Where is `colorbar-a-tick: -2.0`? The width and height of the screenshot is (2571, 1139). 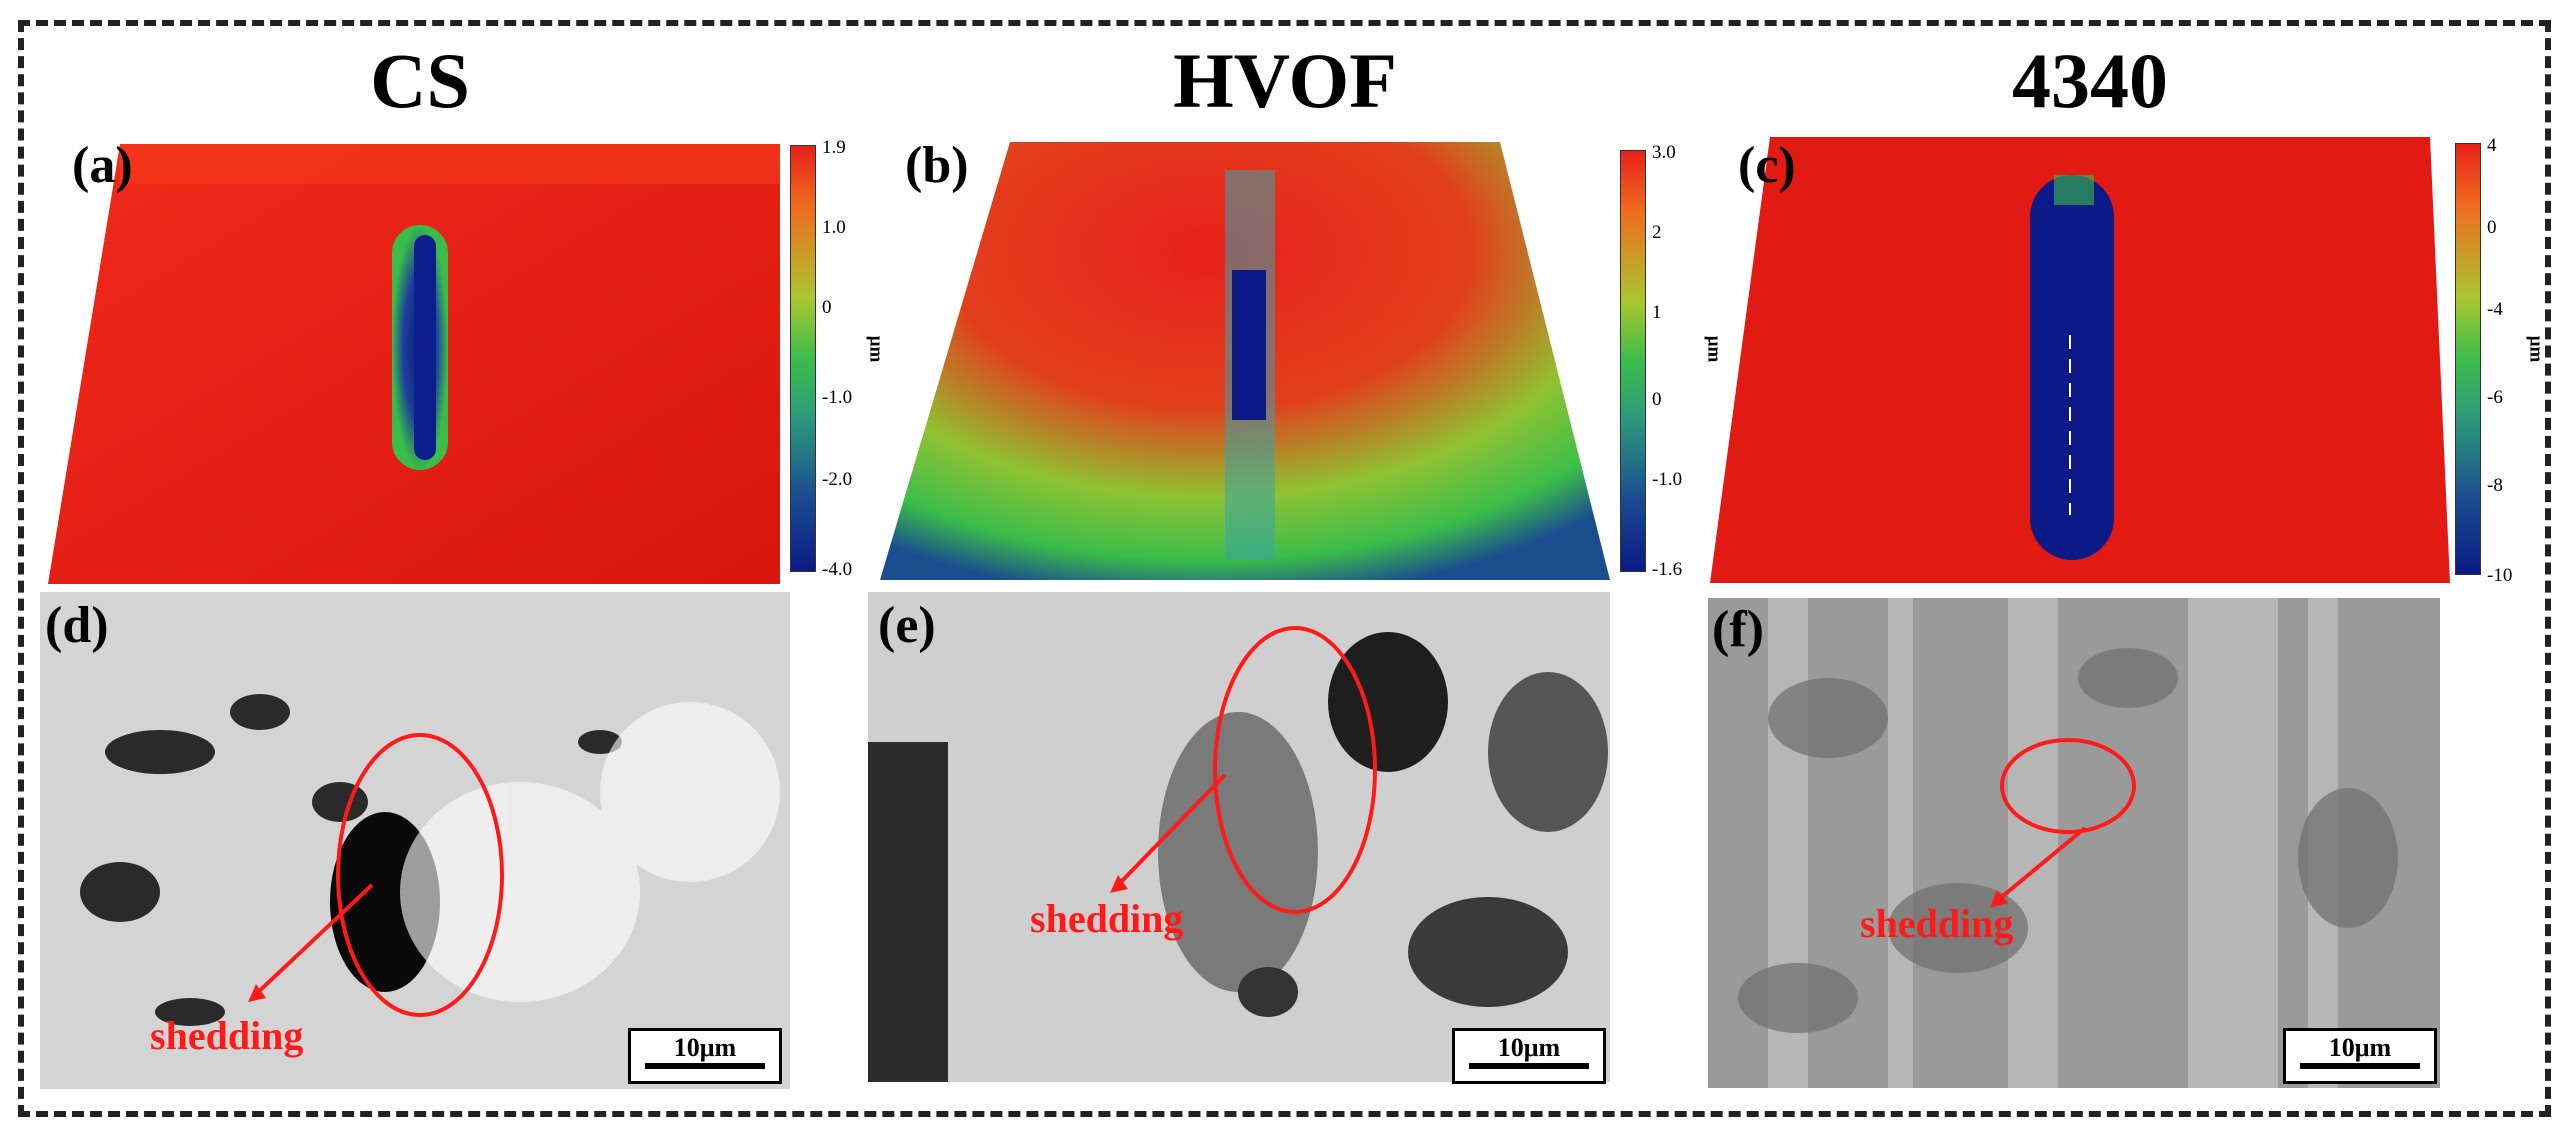 colorbar-a-tick: -2.0 is located at coordinates (837, 479).